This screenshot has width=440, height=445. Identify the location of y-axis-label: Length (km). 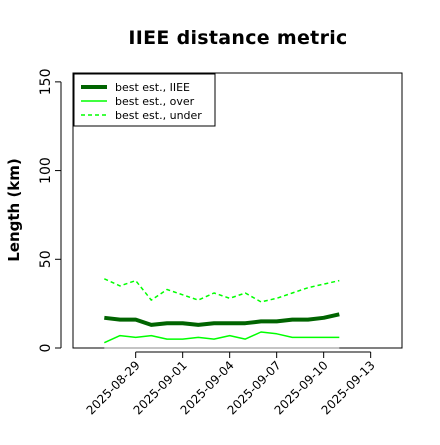
(14, 210).